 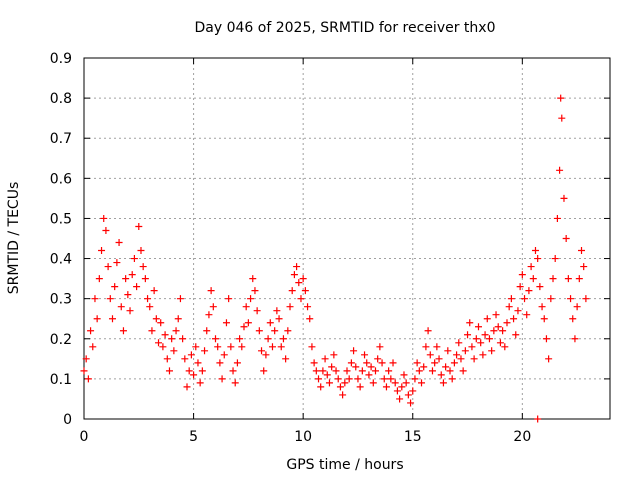 I want to click on y-tick-label: 0.5, so click(x=61, y=219).